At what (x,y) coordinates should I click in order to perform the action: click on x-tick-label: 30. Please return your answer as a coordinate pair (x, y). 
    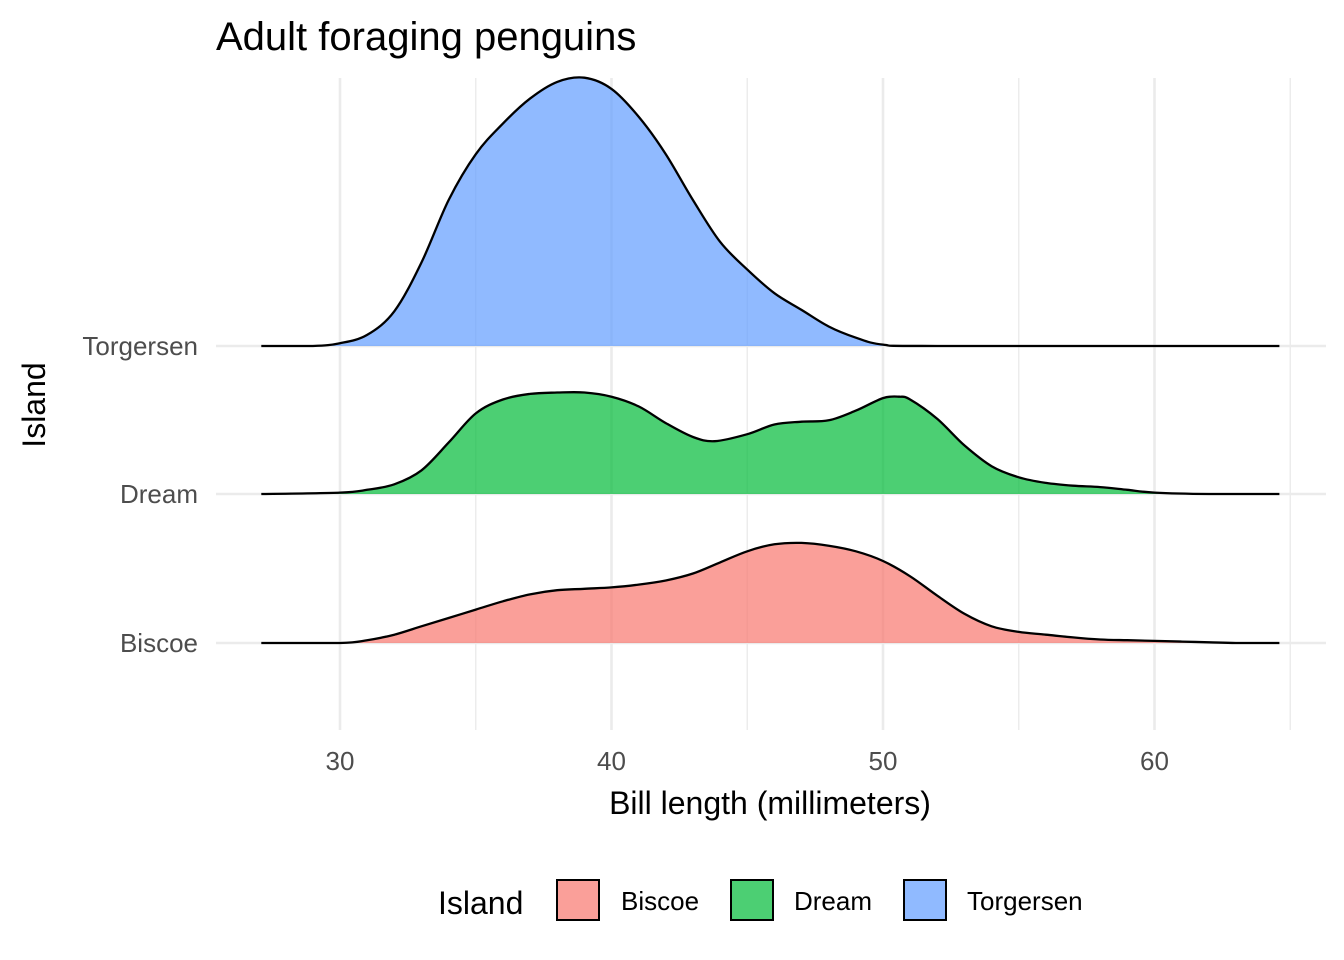
    Looking at the image, I should click on (340, 761).